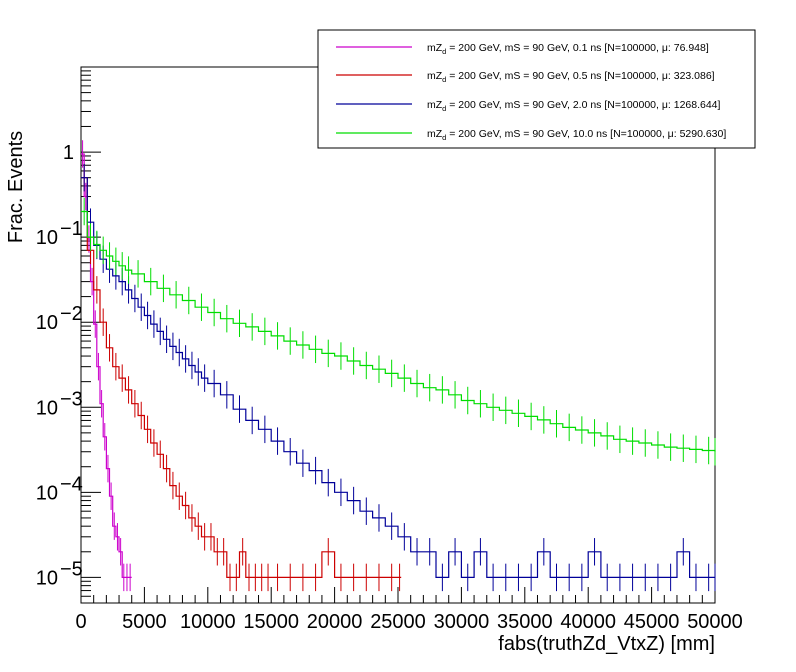 The height and width of the screenshot is (672, 796). I want to click on y-tick-exponent: −4, so click(71, 484).